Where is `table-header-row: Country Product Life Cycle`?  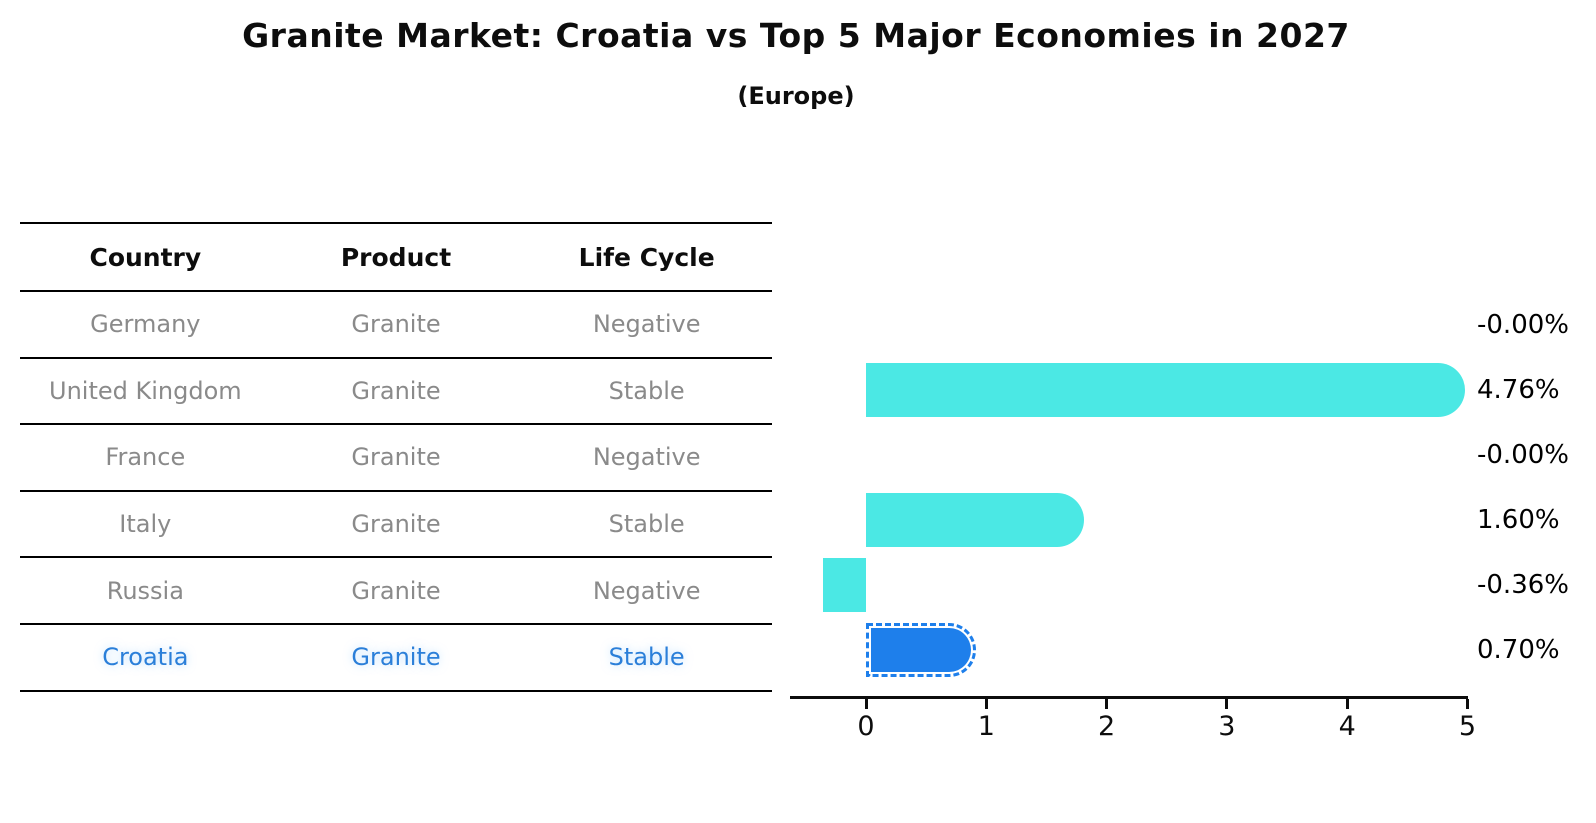 table-header-row: Country Product Life Cycle is located at coordinates (396, 258).